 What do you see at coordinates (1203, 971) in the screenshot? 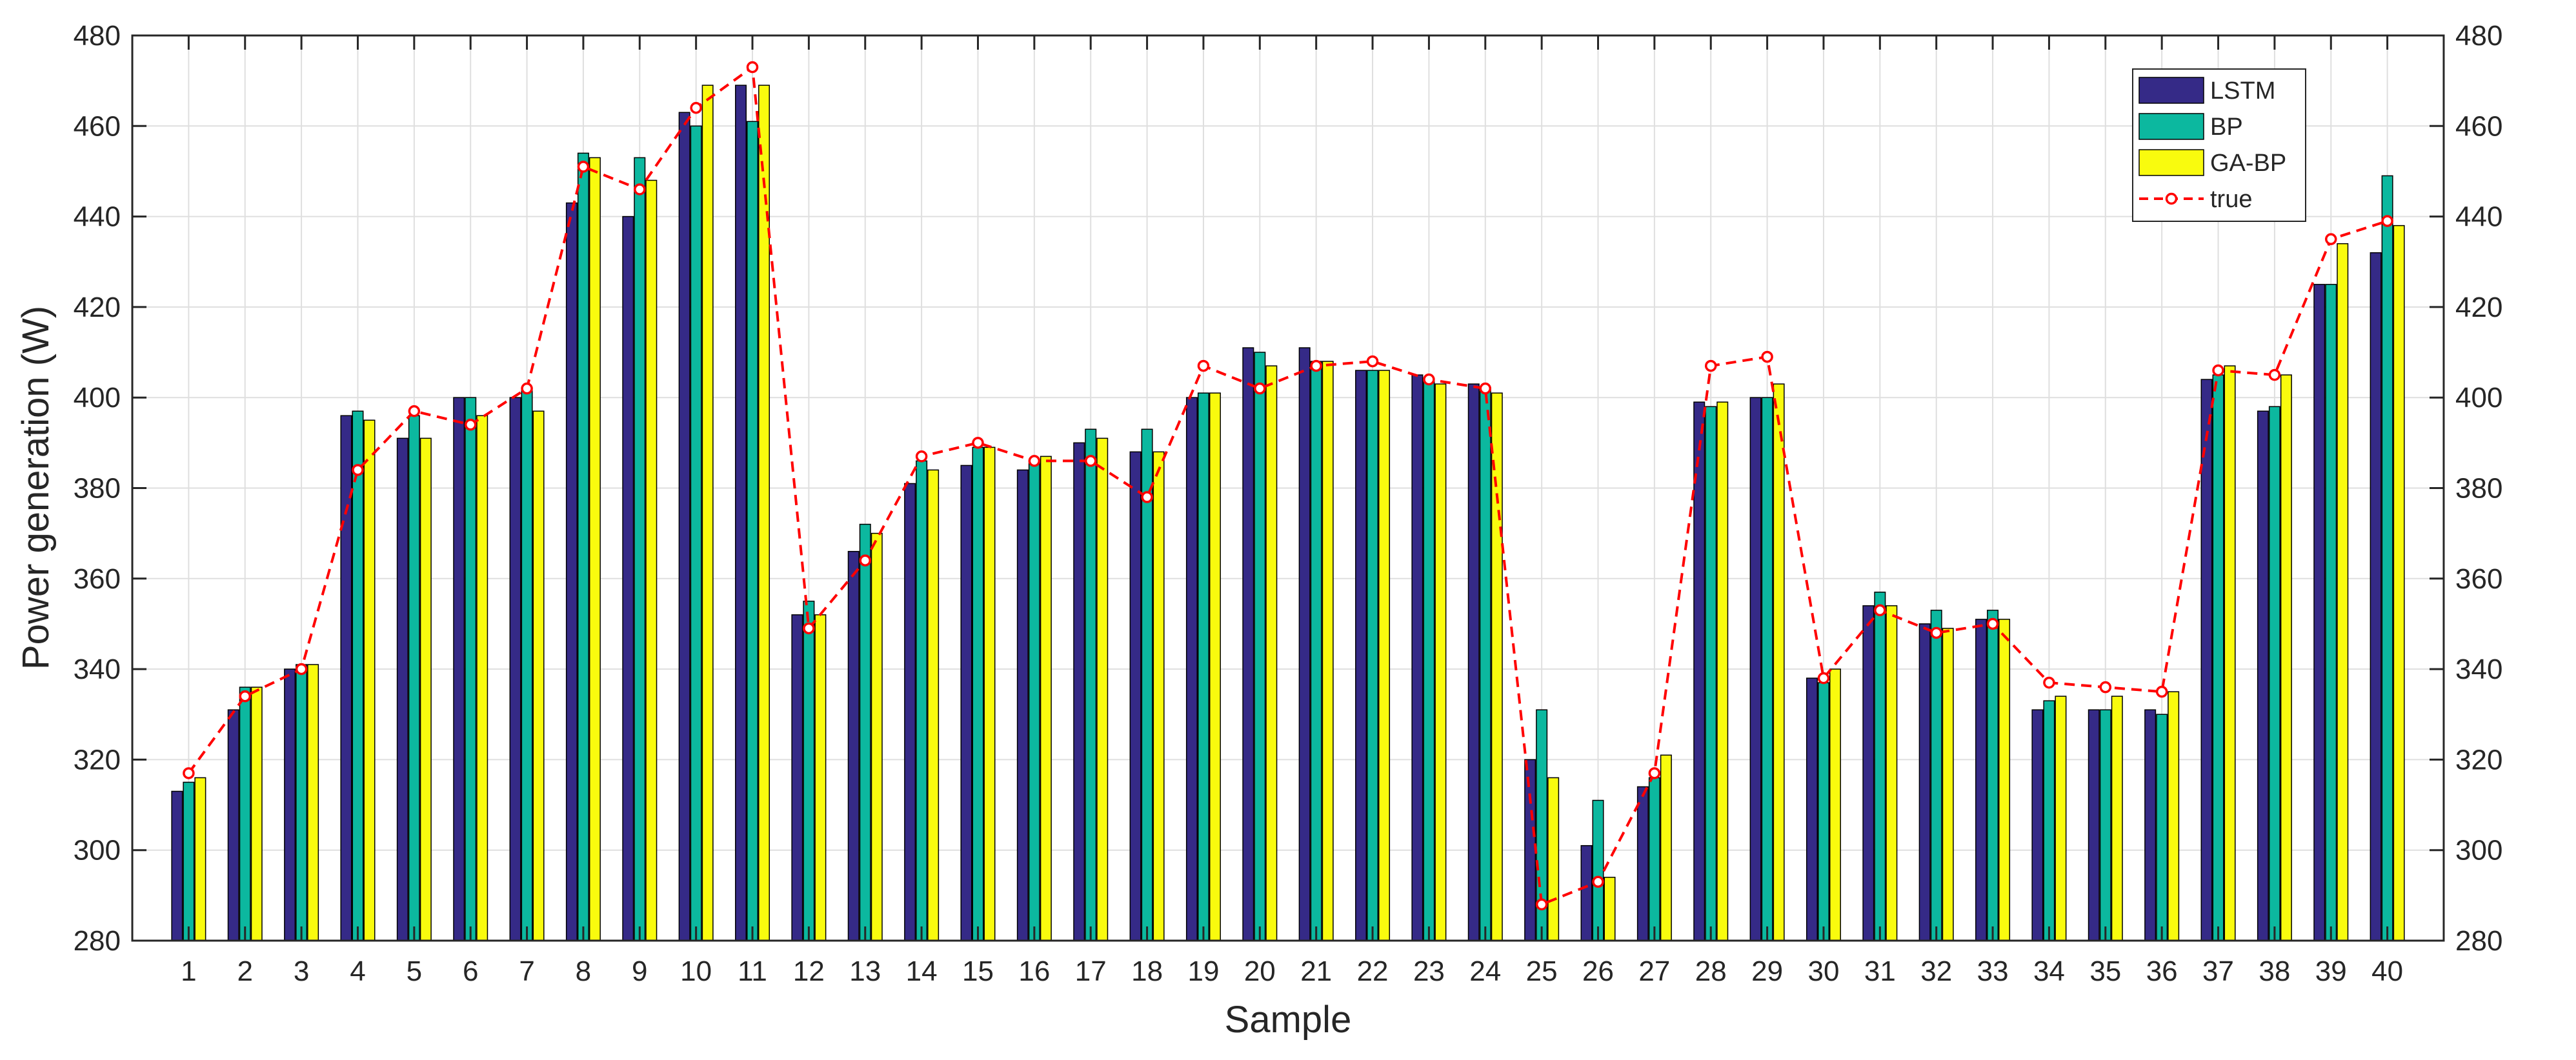
I see `x-tick-label: 19` at bounding box center [1203, 971].